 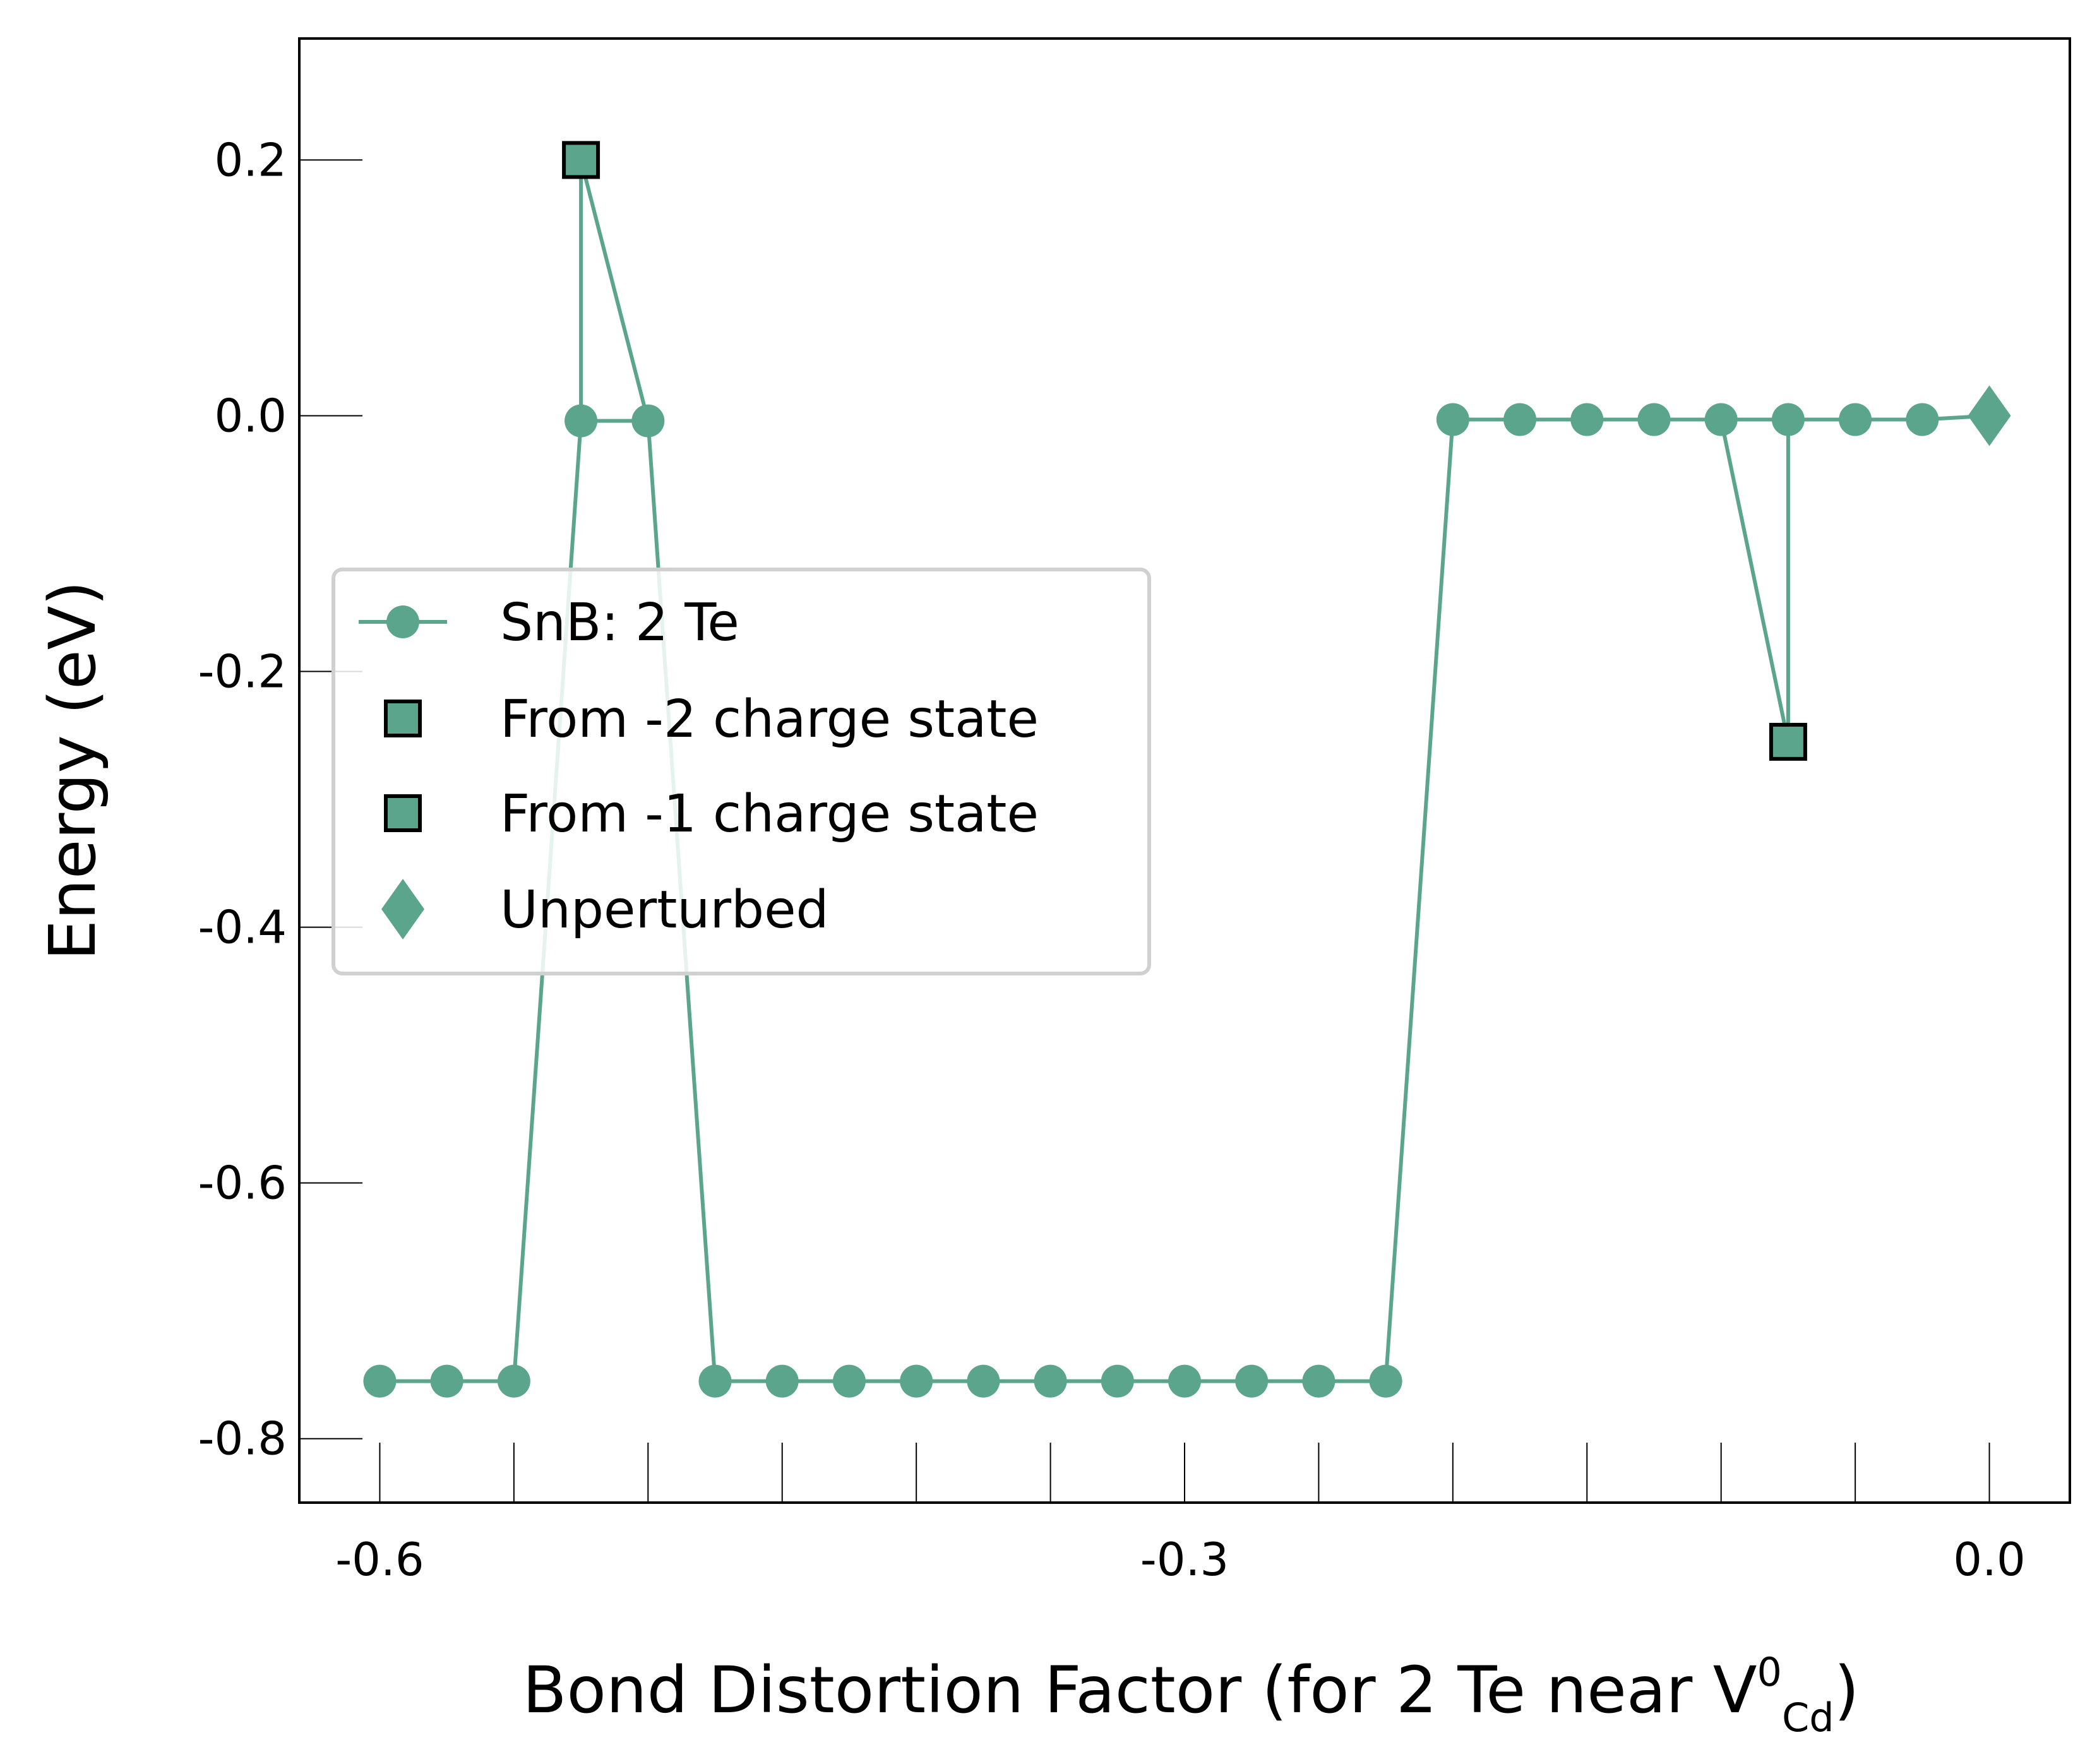 I want to click on legend-label: From -1 charge state, so click(x=769, y=814).